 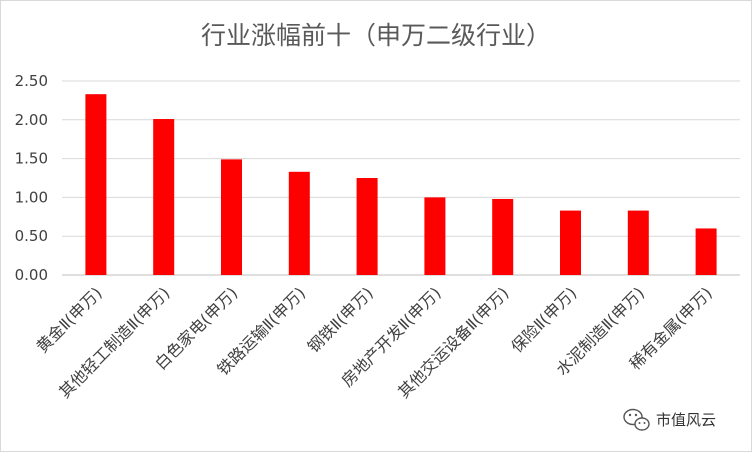 What do you see at coordinates (543, 319) in the screenshot?
I see `x-tick-label: 保险Ⅱ(申万)` at bounding box center [543, 319].